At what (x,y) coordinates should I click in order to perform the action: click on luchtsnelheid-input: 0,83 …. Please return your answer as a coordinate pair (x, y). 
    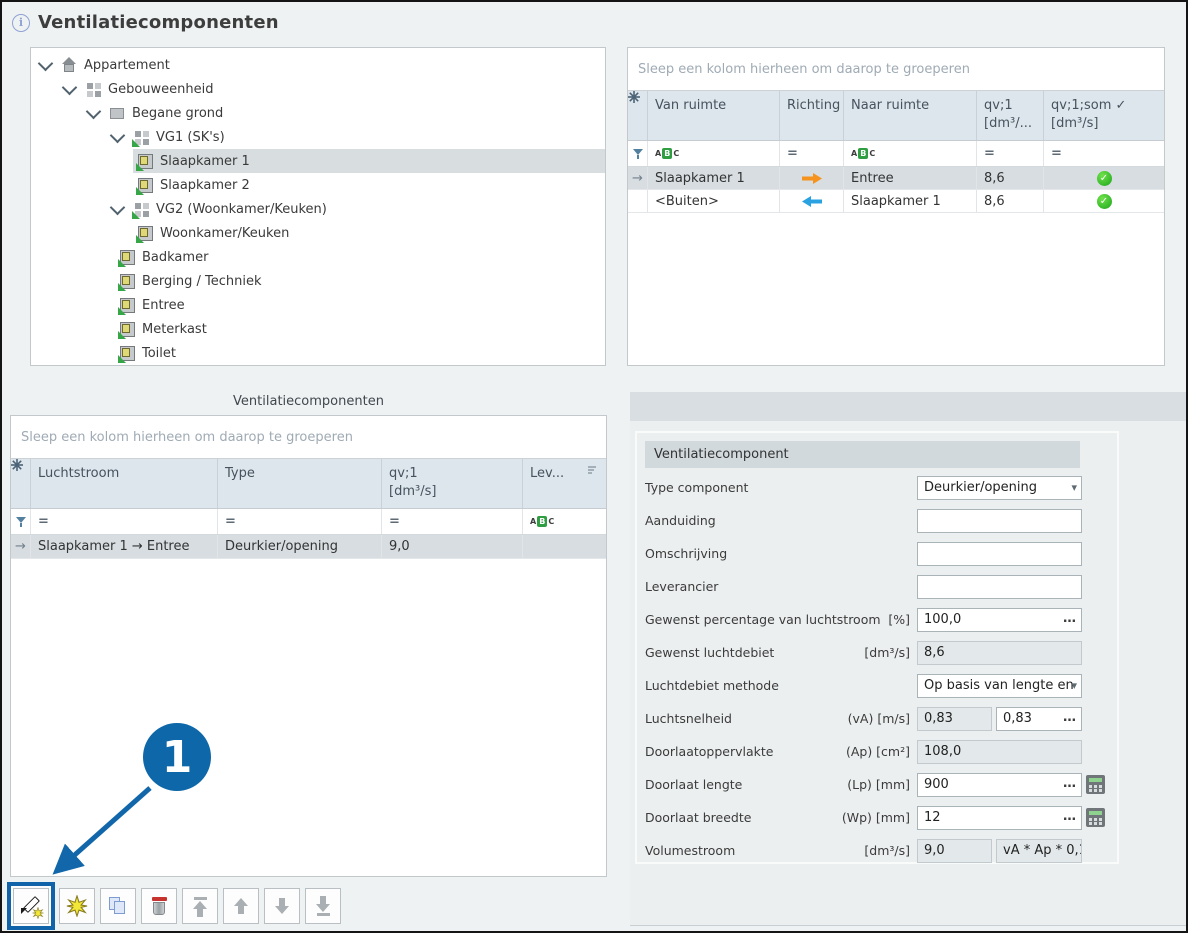
    Looking at the image, I should click on (1039, 718).